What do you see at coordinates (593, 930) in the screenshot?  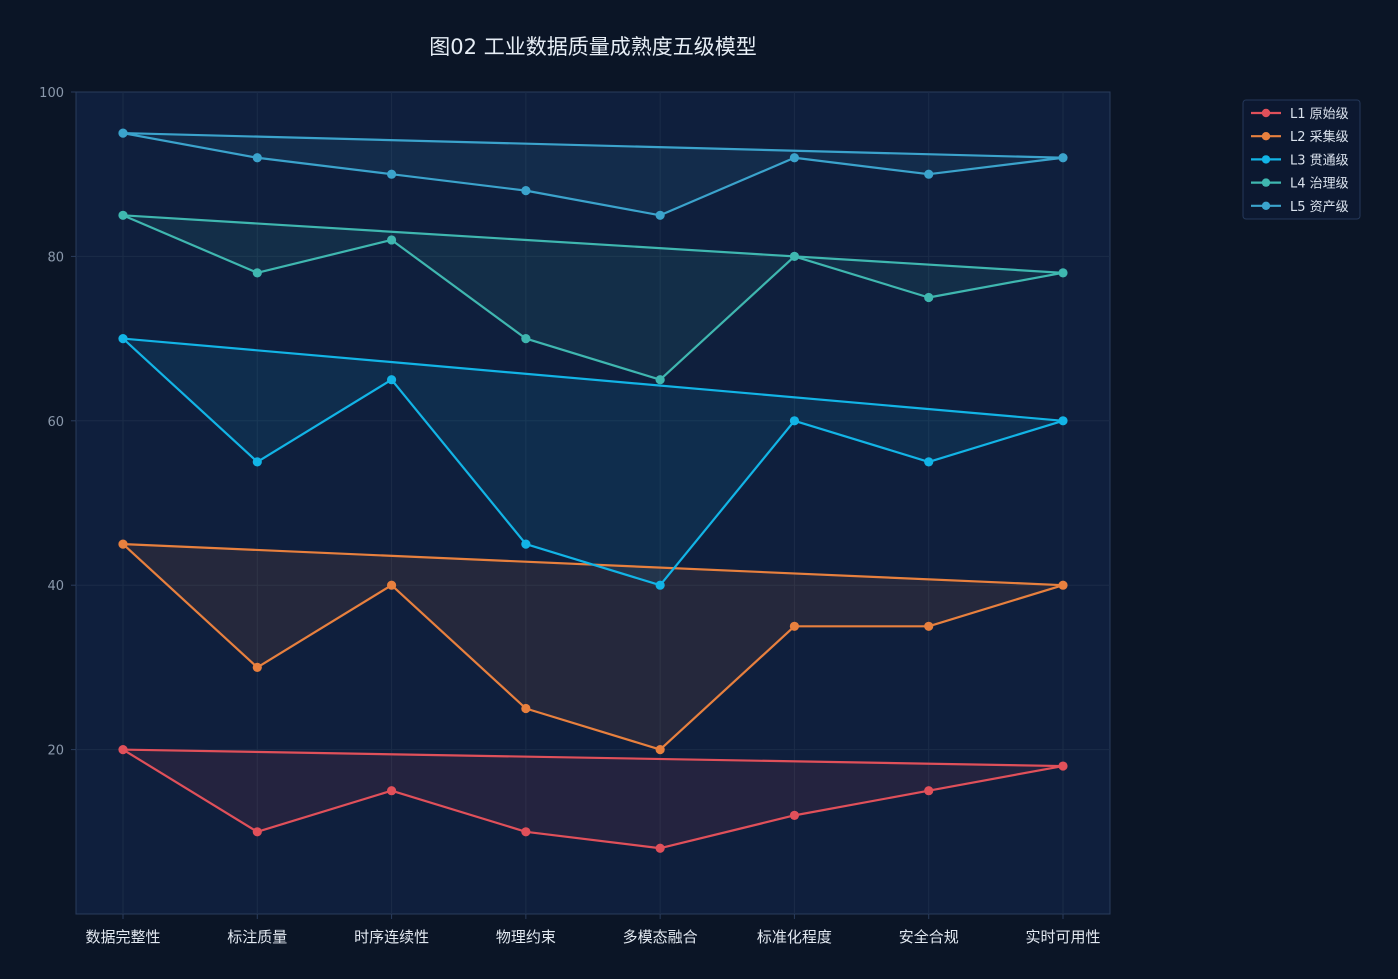 I see `x-axis: 数据完整性 标注质量 时序连续性 物理约束 多模态融合 标准化程度 安全合规 实时可用性` at bounding box center [593, 930].